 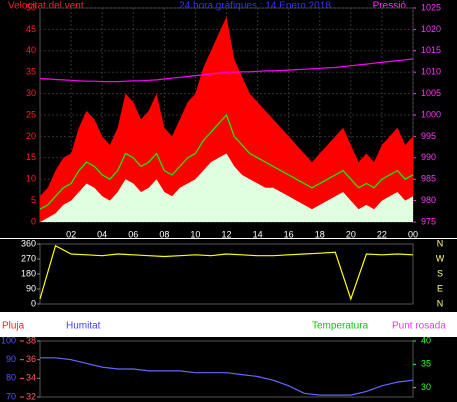 I want to click on compass-label: S, so click(x=440, y=273).